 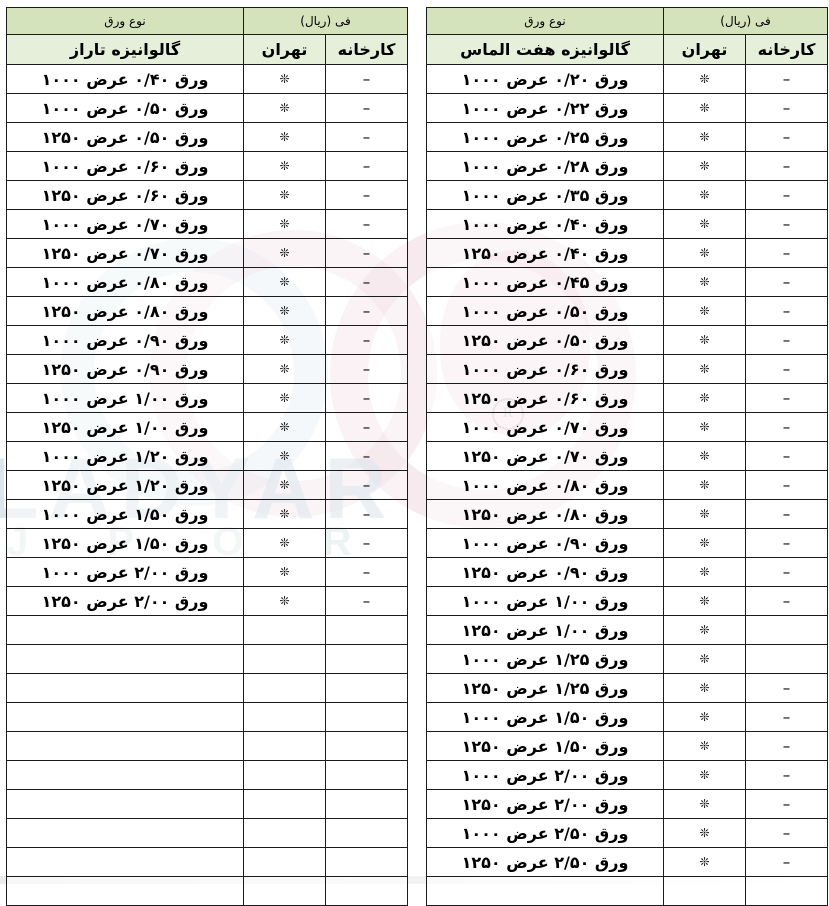 I want to click on cell-sheet-type: ورق ۱/۲۰ عرض ۱۰۰۰, so click(x=125, y=456).